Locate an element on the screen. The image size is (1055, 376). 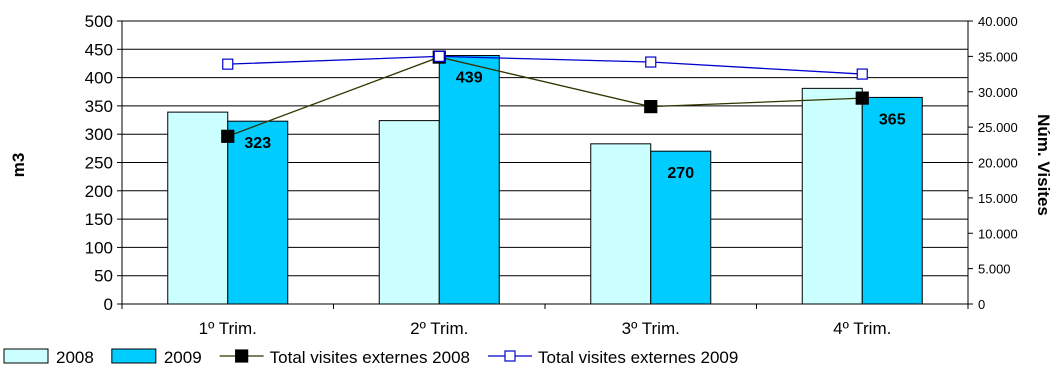
legend-item: Total visites externes 2009 is located at coordinates (613, 357).